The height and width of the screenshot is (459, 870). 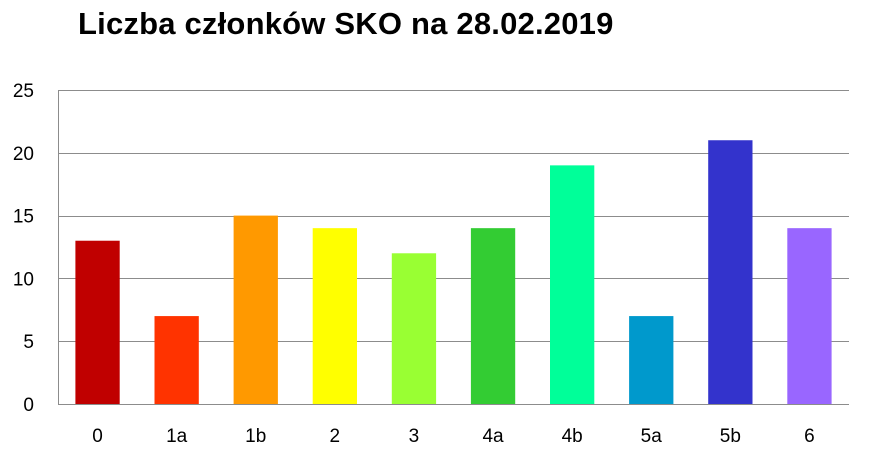 I want to click on x-tick-label: 0, so click(x=97, y=436).